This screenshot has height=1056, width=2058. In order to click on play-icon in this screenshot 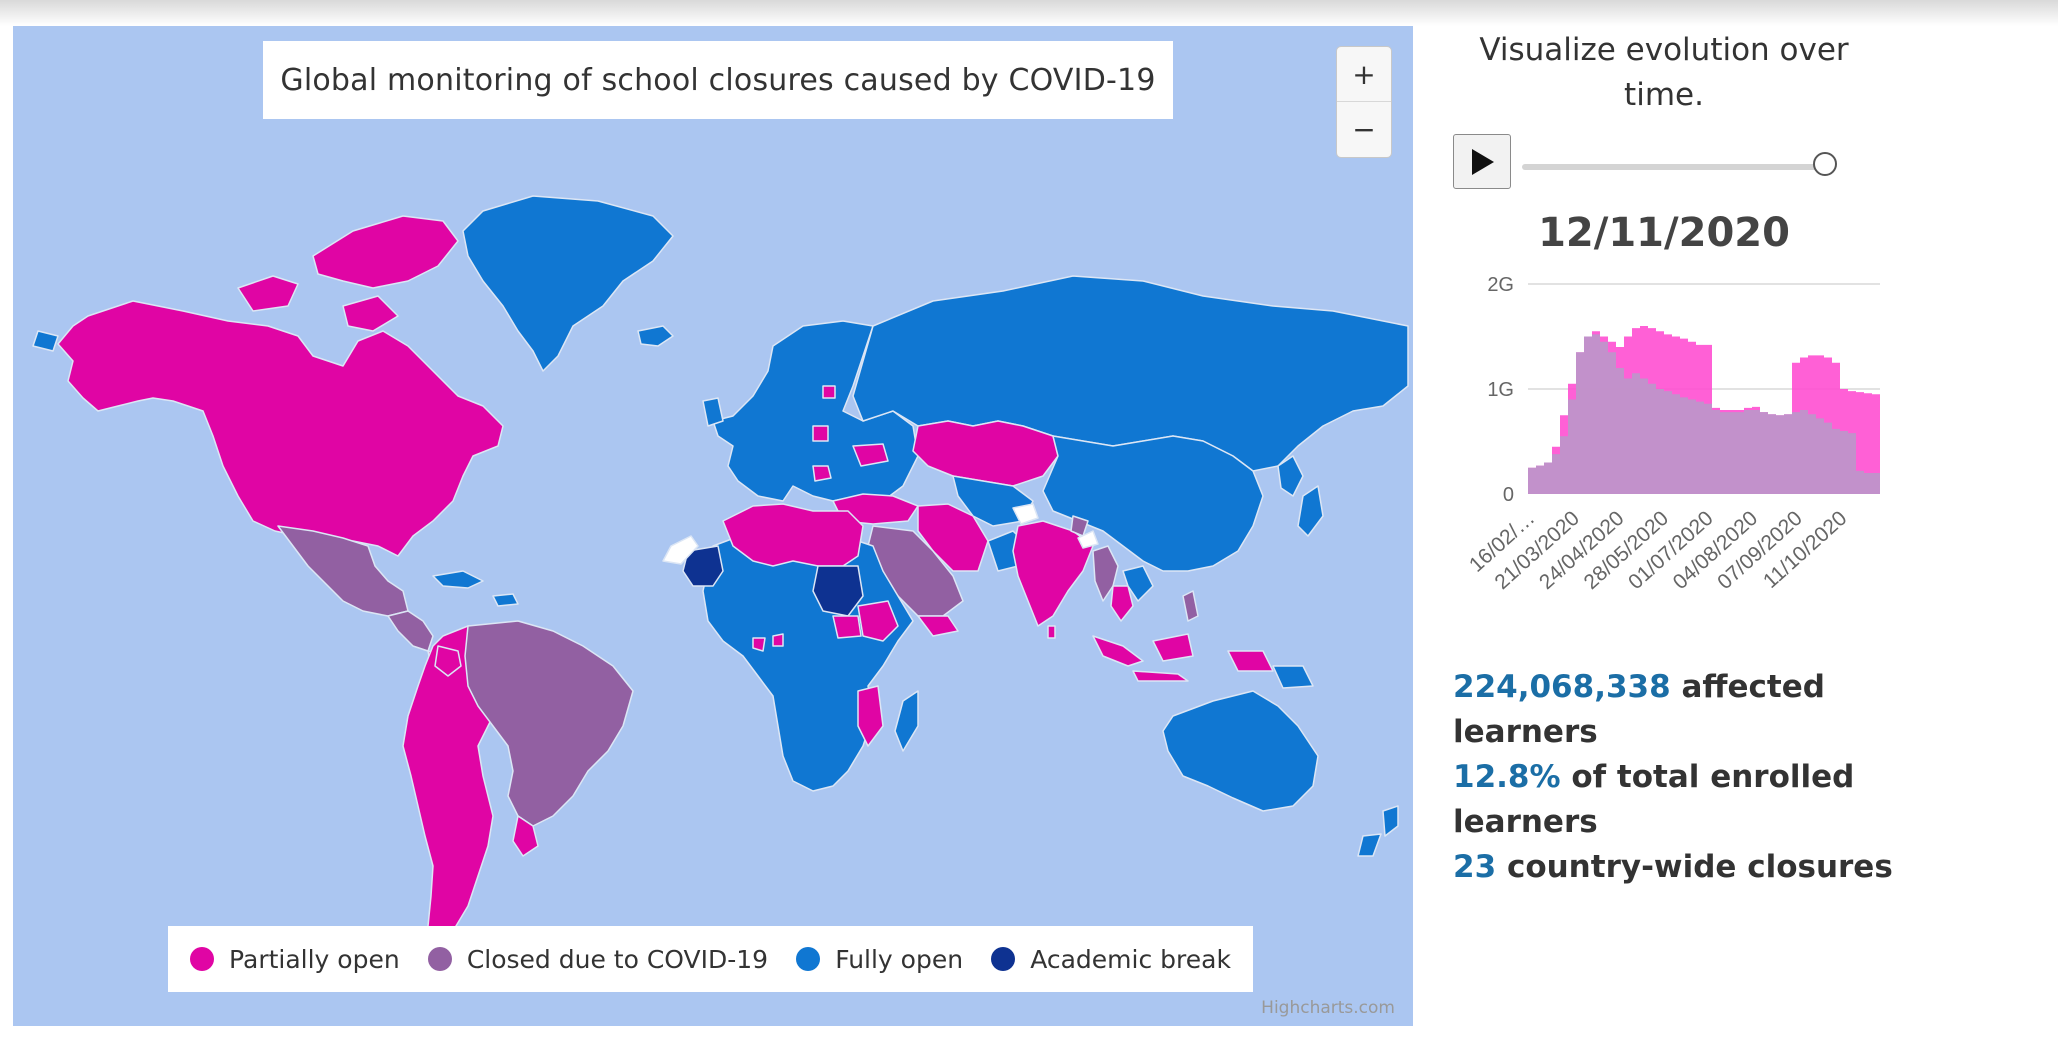, I will do `click(1483, 161)`.